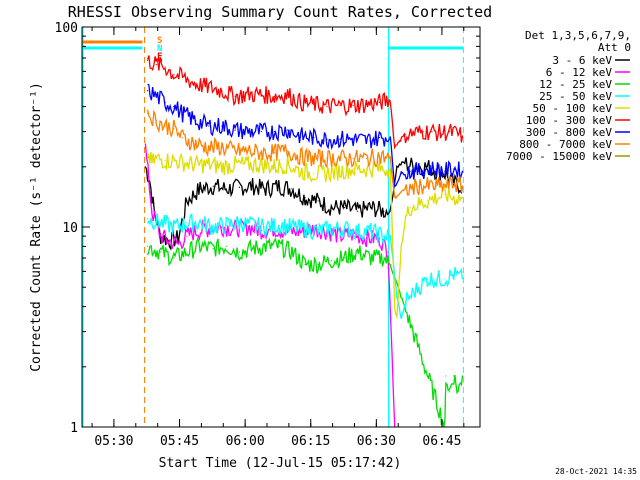 The image size is (640, 480). I want to click on series-line, so click(305, 154).